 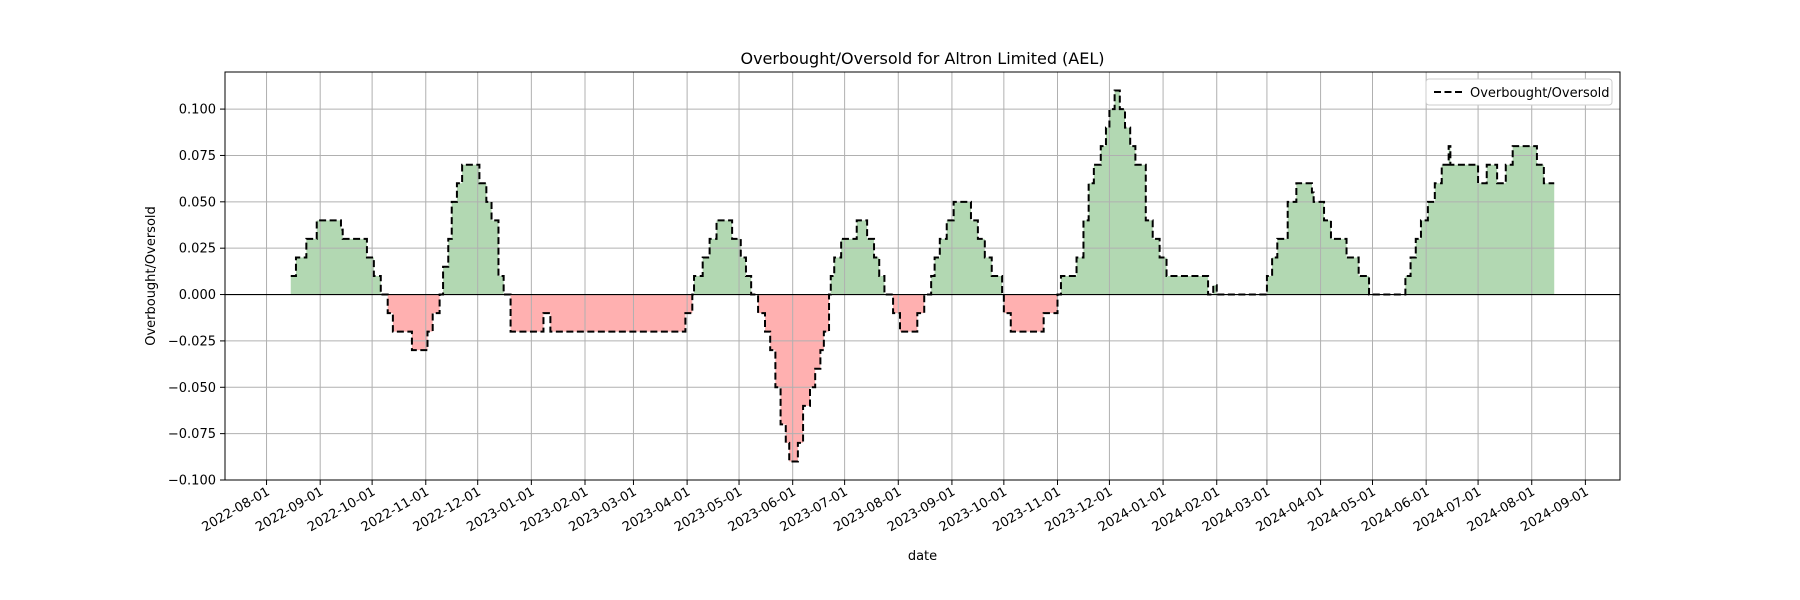 I want to click on y-tick-label: −0.050, so click(x=192, y=388).